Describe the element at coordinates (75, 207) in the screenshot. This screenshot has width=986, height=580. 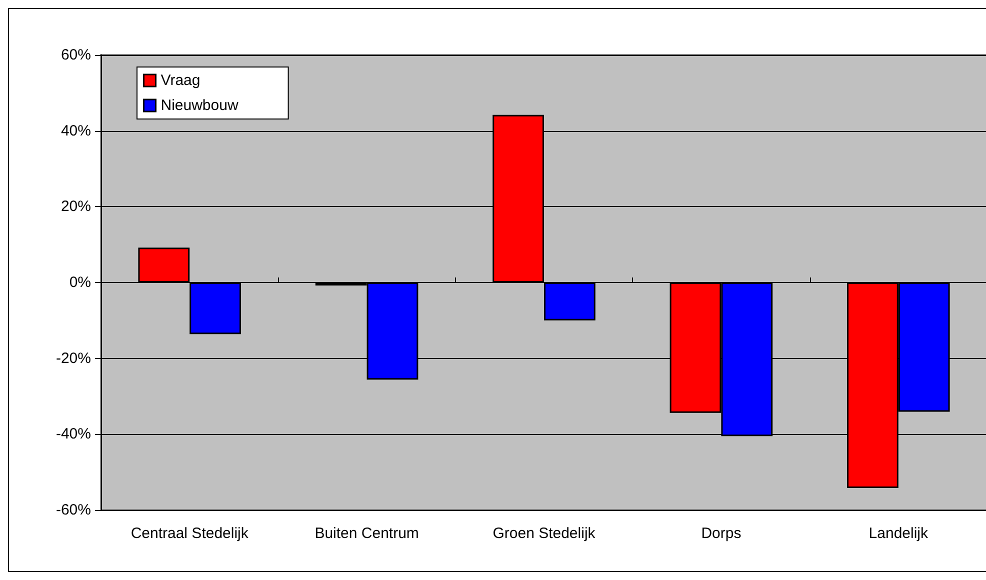
I see `y-tick-label: 20%` at that location.